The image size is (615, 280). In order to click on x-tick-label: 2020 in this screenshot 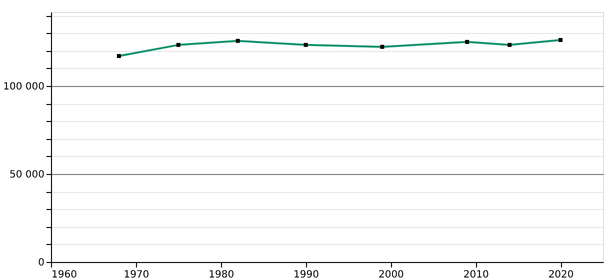, I will do `click(561, 275)`.